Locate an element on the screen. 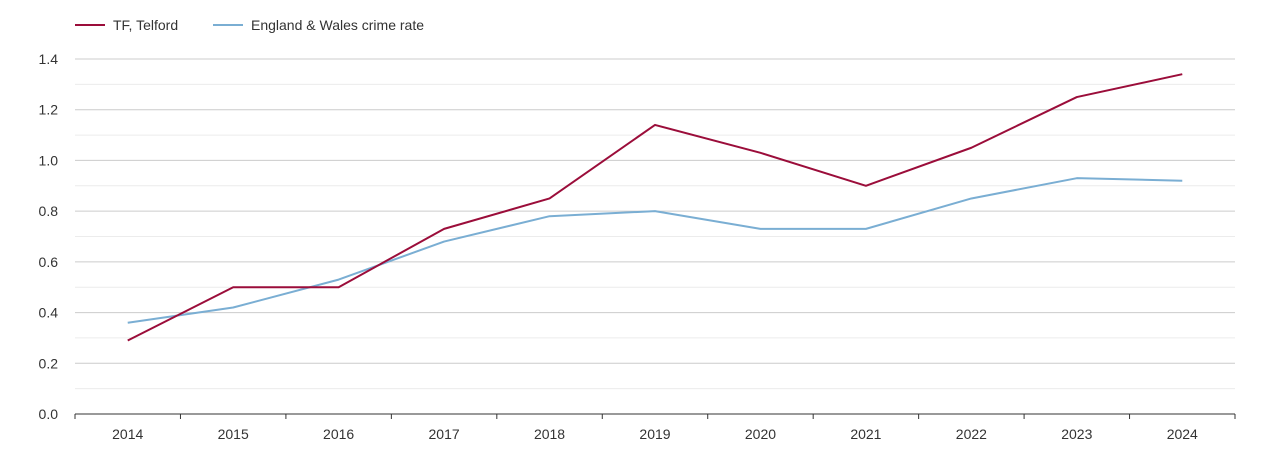  data-point-telford-2021 is located at coordinates (866, 186).